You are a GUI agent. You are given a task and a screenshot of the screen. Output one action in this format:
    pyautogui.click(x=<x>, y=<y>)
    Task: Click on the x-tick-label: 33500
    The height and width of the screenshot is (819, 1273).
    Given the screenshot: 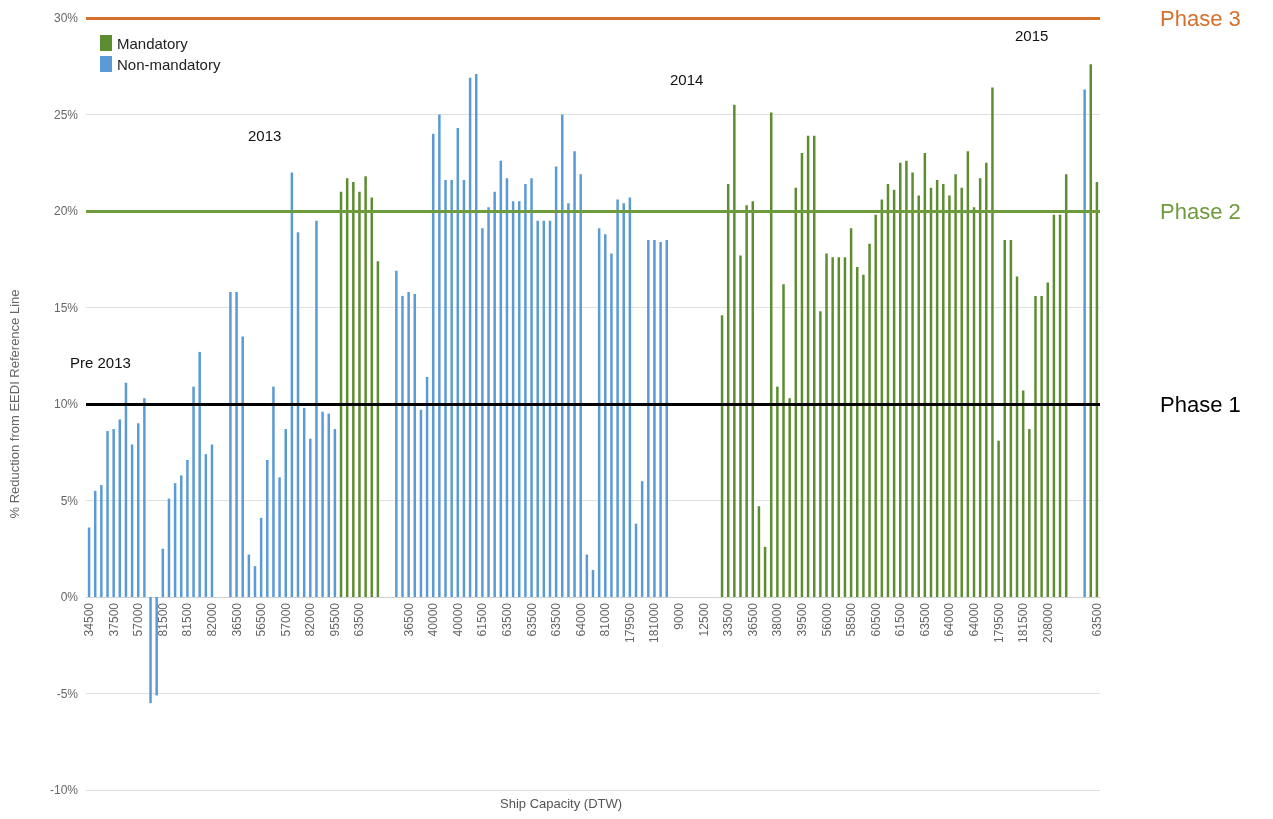 What is the action you would take?
    pyautogui.click(x=728, y=619)
    